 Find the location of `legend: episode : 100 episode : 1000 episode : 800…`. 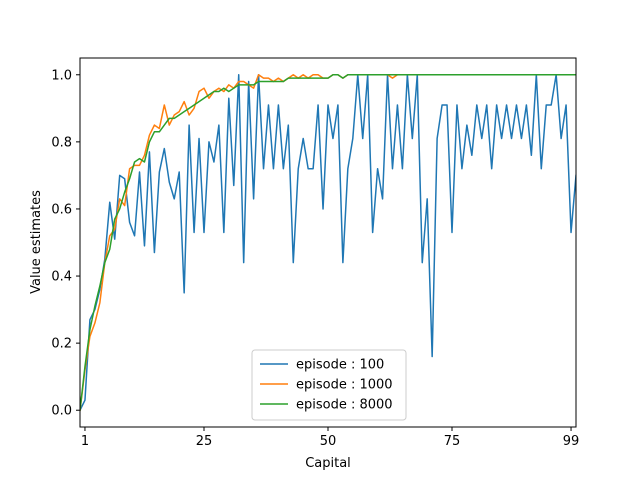

legend: episode : 100 episode : 1000 episode : 800… is located at coordinates (329, 385).